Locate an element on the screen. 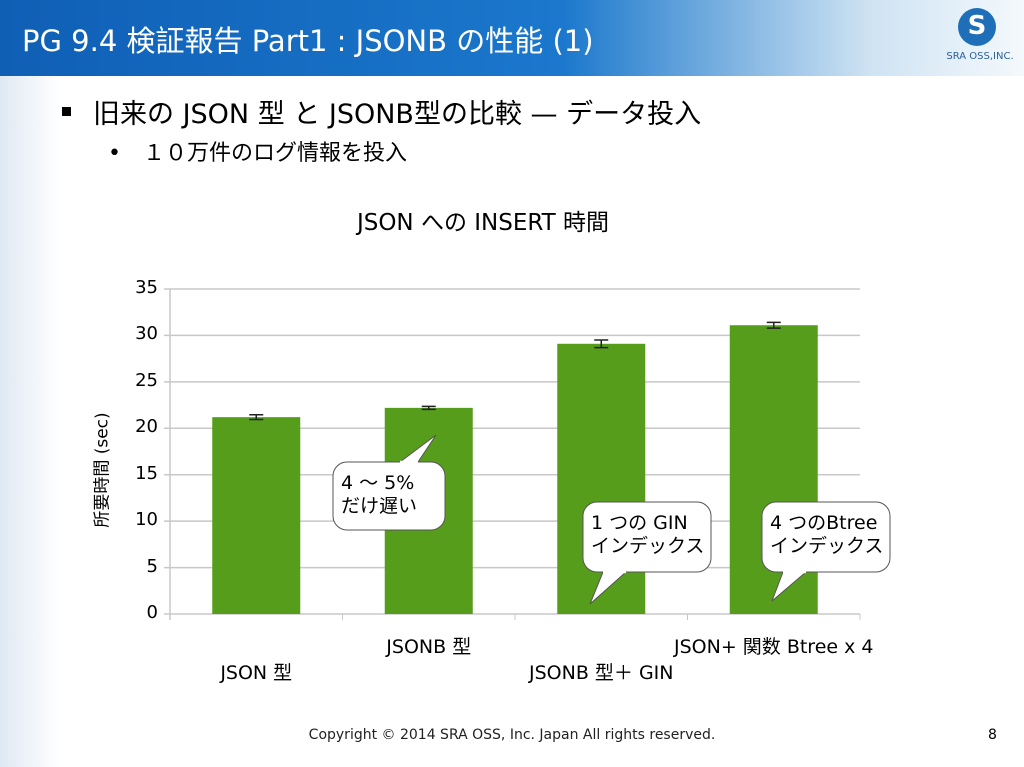 This screenshot has width=1024, height=767. background-fade is located at coordinates (30, 421).